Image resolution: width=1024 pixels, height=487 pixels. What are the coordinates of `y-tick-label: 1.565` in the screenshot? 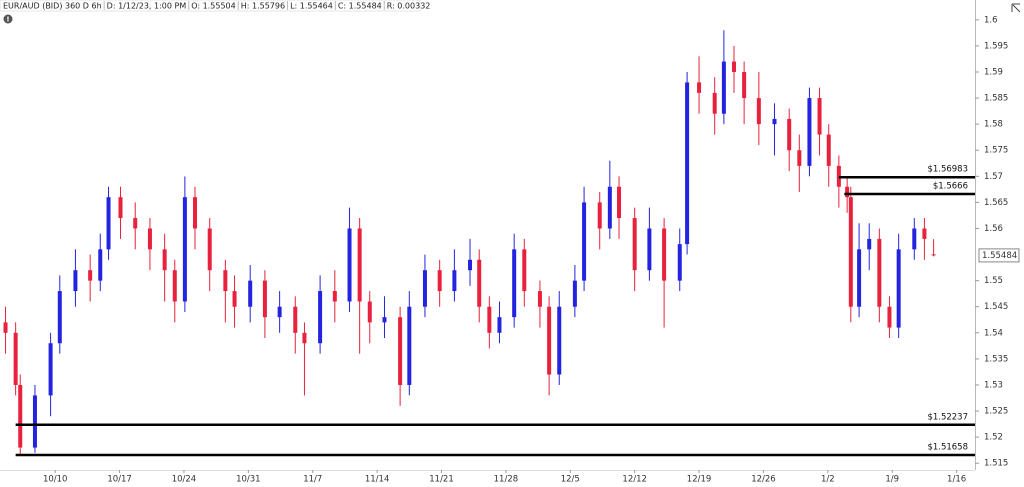 It's located at (996, 203).